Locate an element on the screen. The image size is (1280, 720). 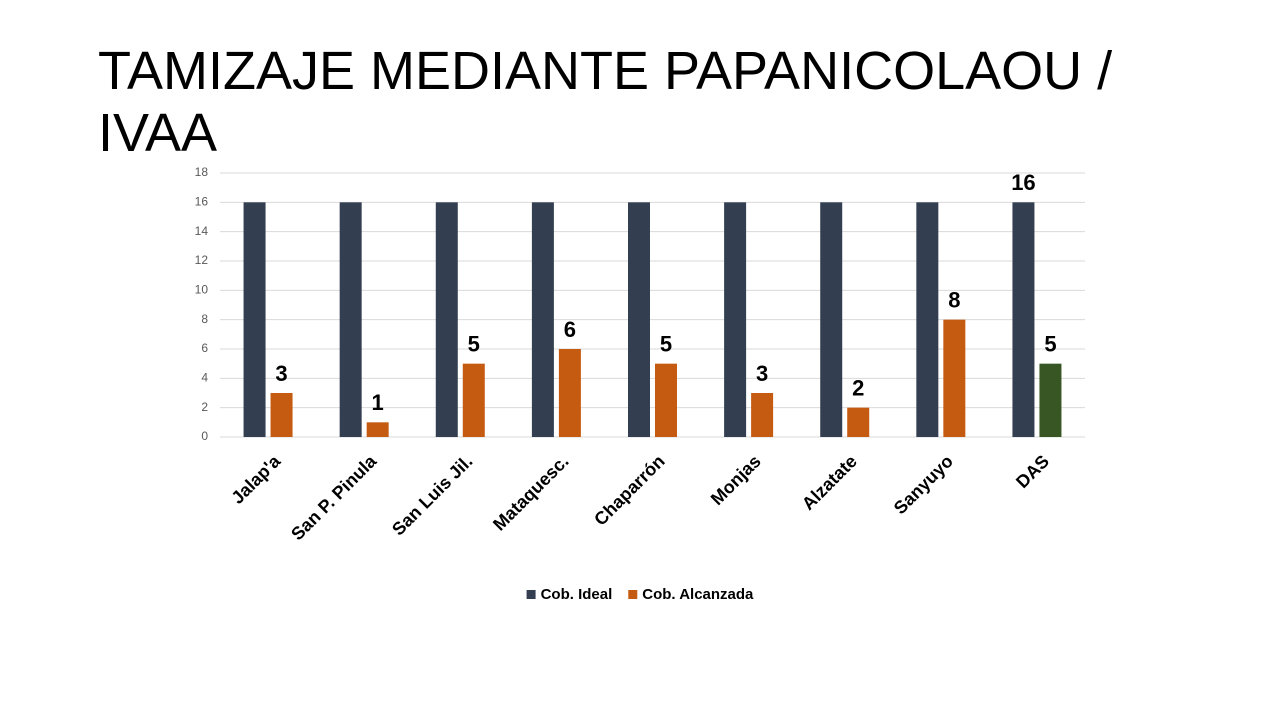
y-tick-label: 8 is located at coordinates (204, 319).